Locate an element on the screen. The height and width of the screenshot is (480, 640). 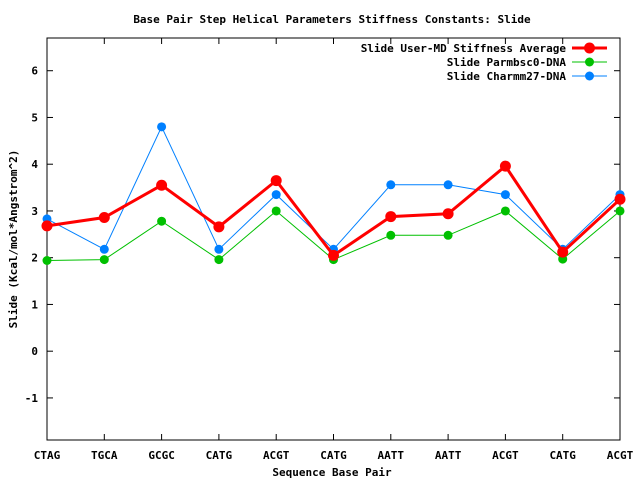
y-tick-label: 1 is located at coordinates (34, 304).